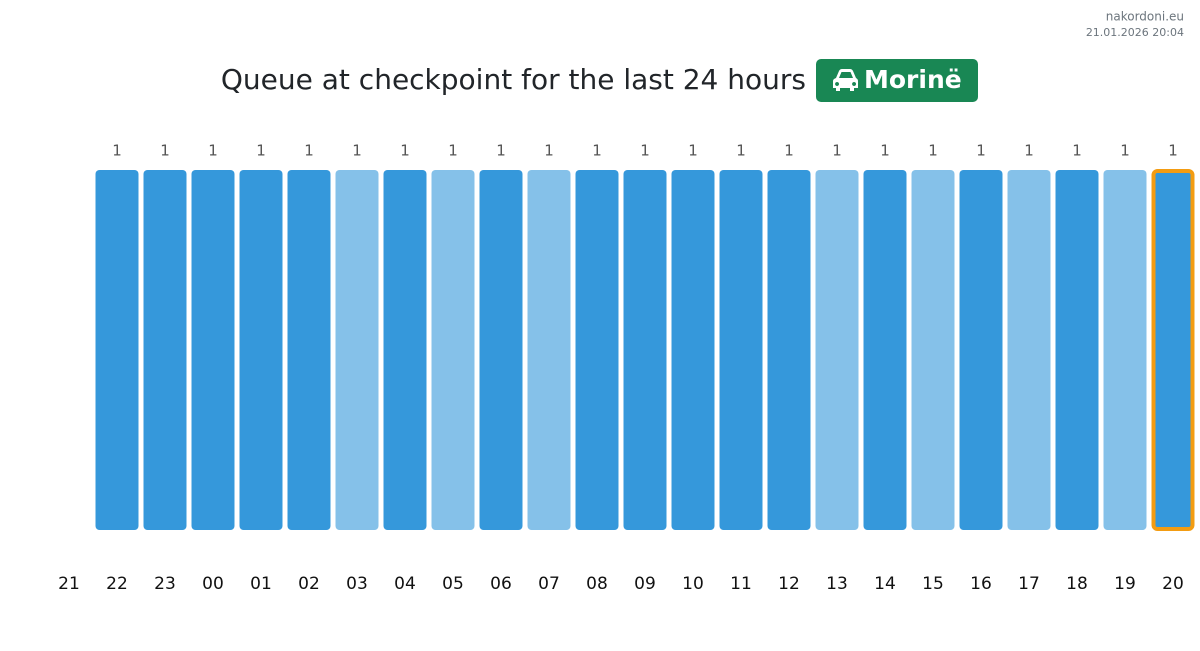  Describe the element at coordinates (261, 584) in the screenshot. I see `x-tick-label: 01` at that location.